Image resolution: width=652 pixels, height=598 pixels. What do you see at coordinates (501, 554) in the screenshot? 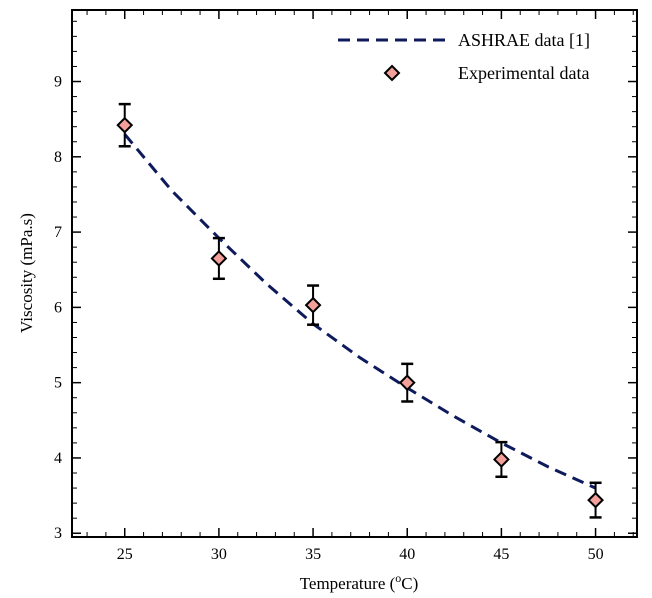
I see `x-tick-label-45: 45` at bounding box center [501, 554].